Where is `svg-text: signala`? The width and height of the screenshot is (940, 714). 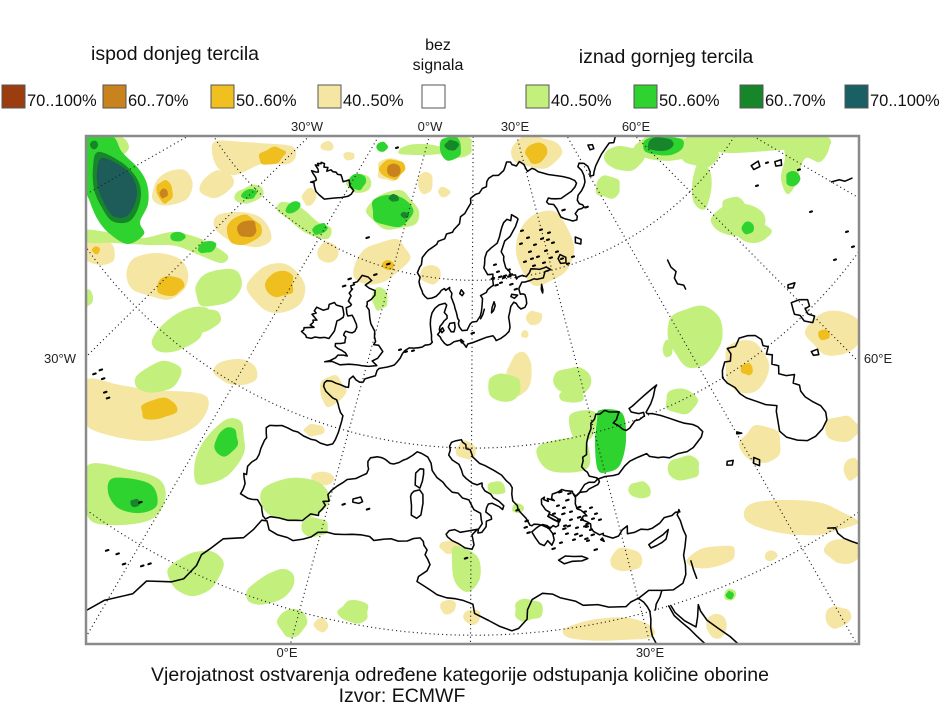 svg-text: signala is located at coordinates (438, 65).